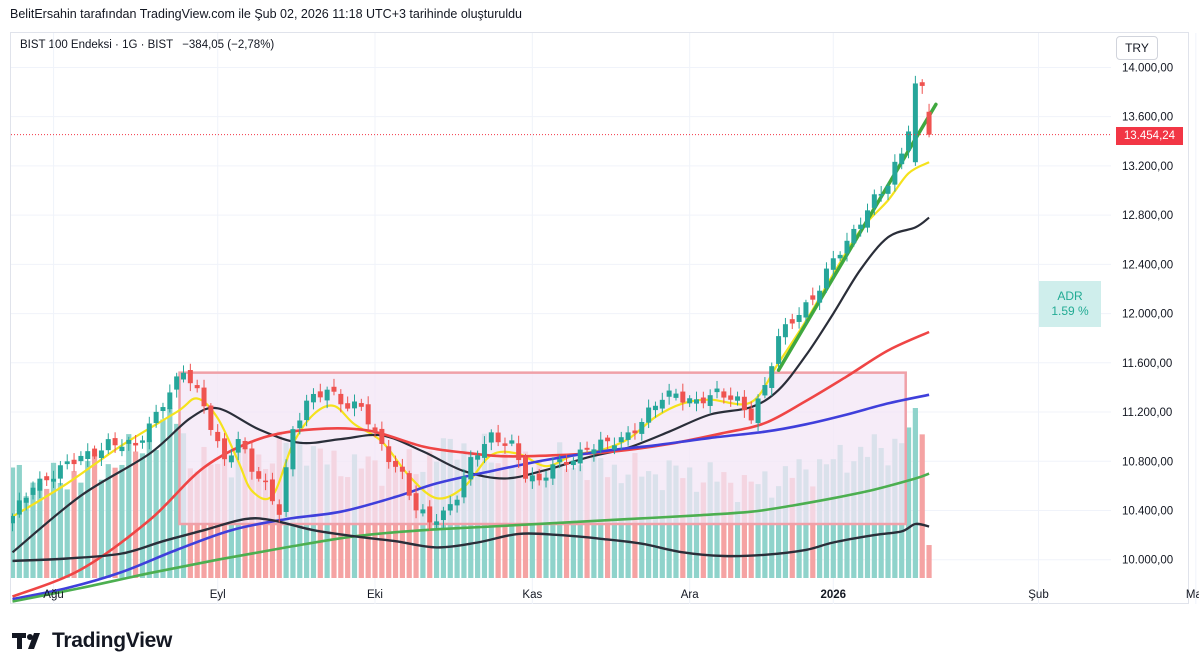 The width and height of the screenshot is (1199, 672). I want to click on tradingview-logo: TradingView, so click(92, 641).